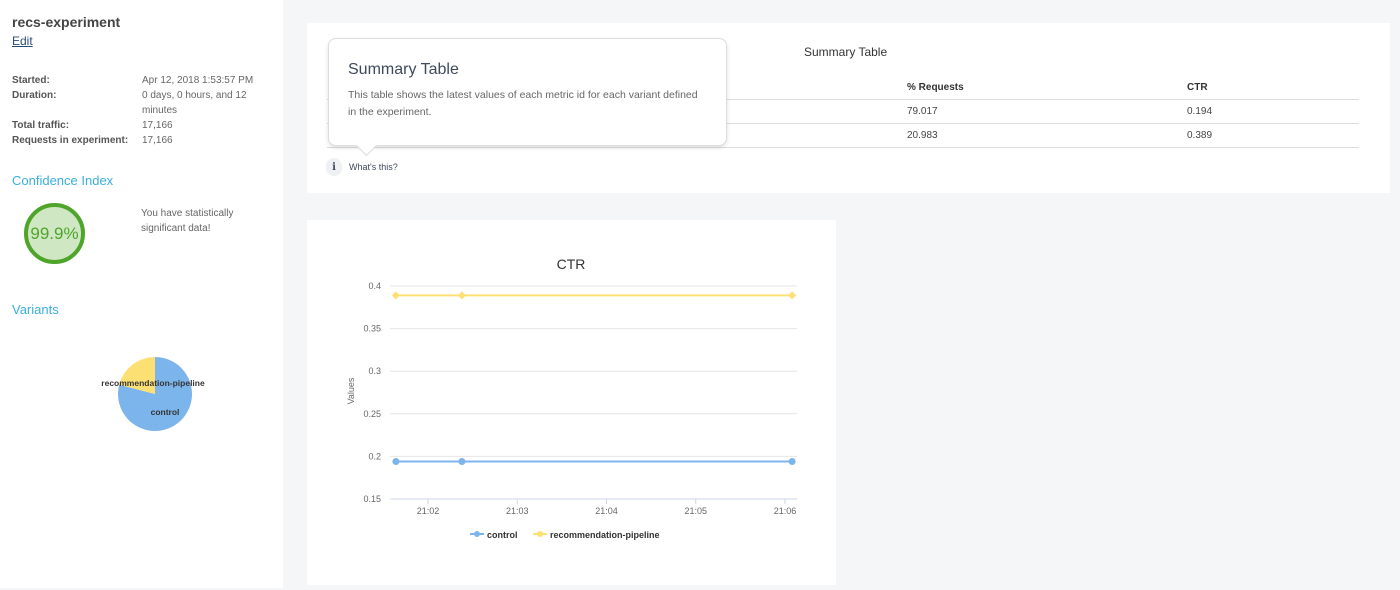  I want to click on info-value: 0 days, 0 hours, and 12 minutes, so click(194, 103).